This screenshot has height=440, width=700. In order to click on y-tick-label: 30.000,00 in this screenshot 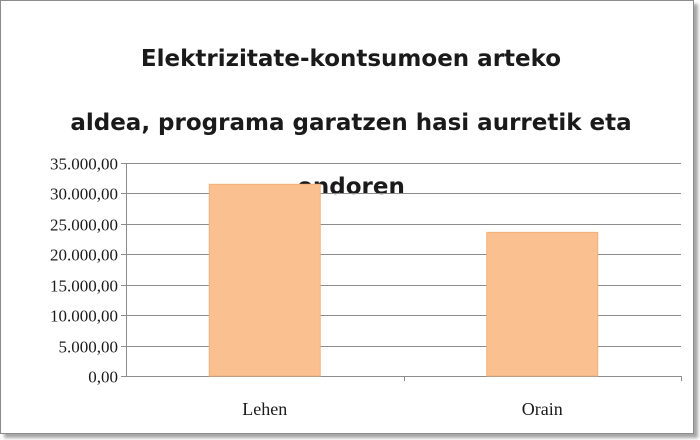, I will do `click(84, 194)`.